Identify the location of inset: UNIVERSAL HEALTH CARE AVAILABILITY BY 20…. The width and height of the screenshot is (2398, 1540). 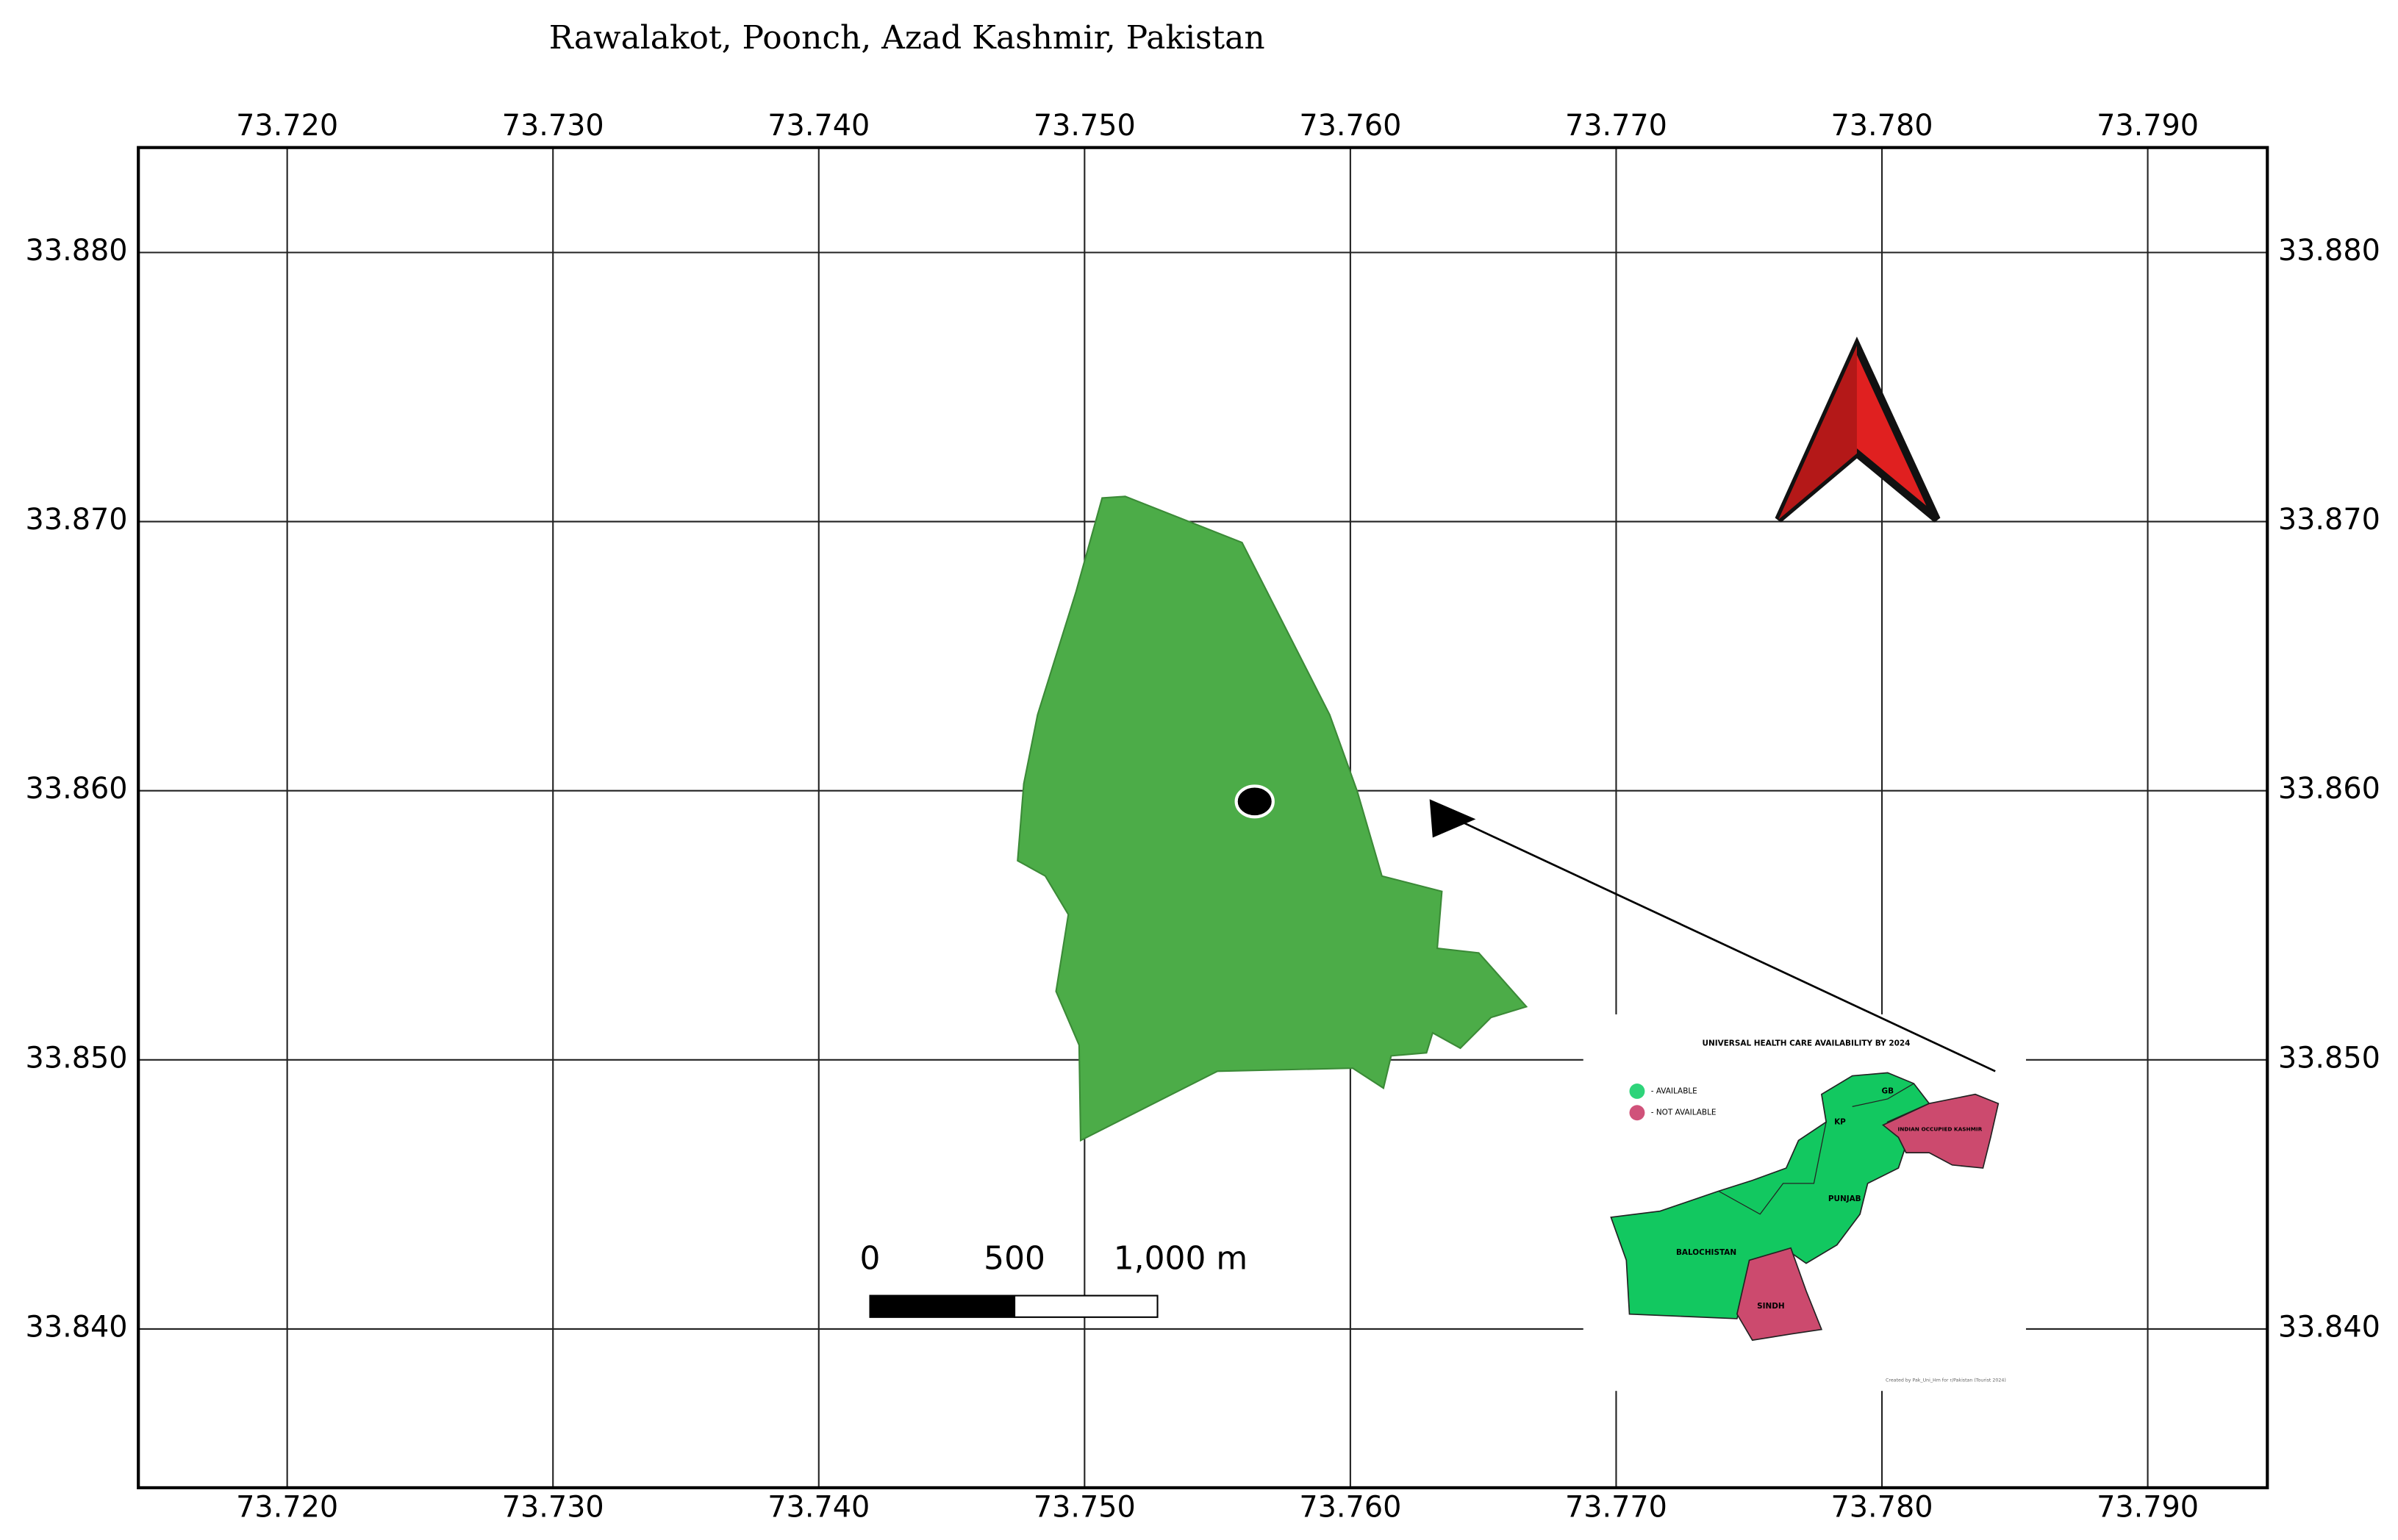
(1804, 1203).